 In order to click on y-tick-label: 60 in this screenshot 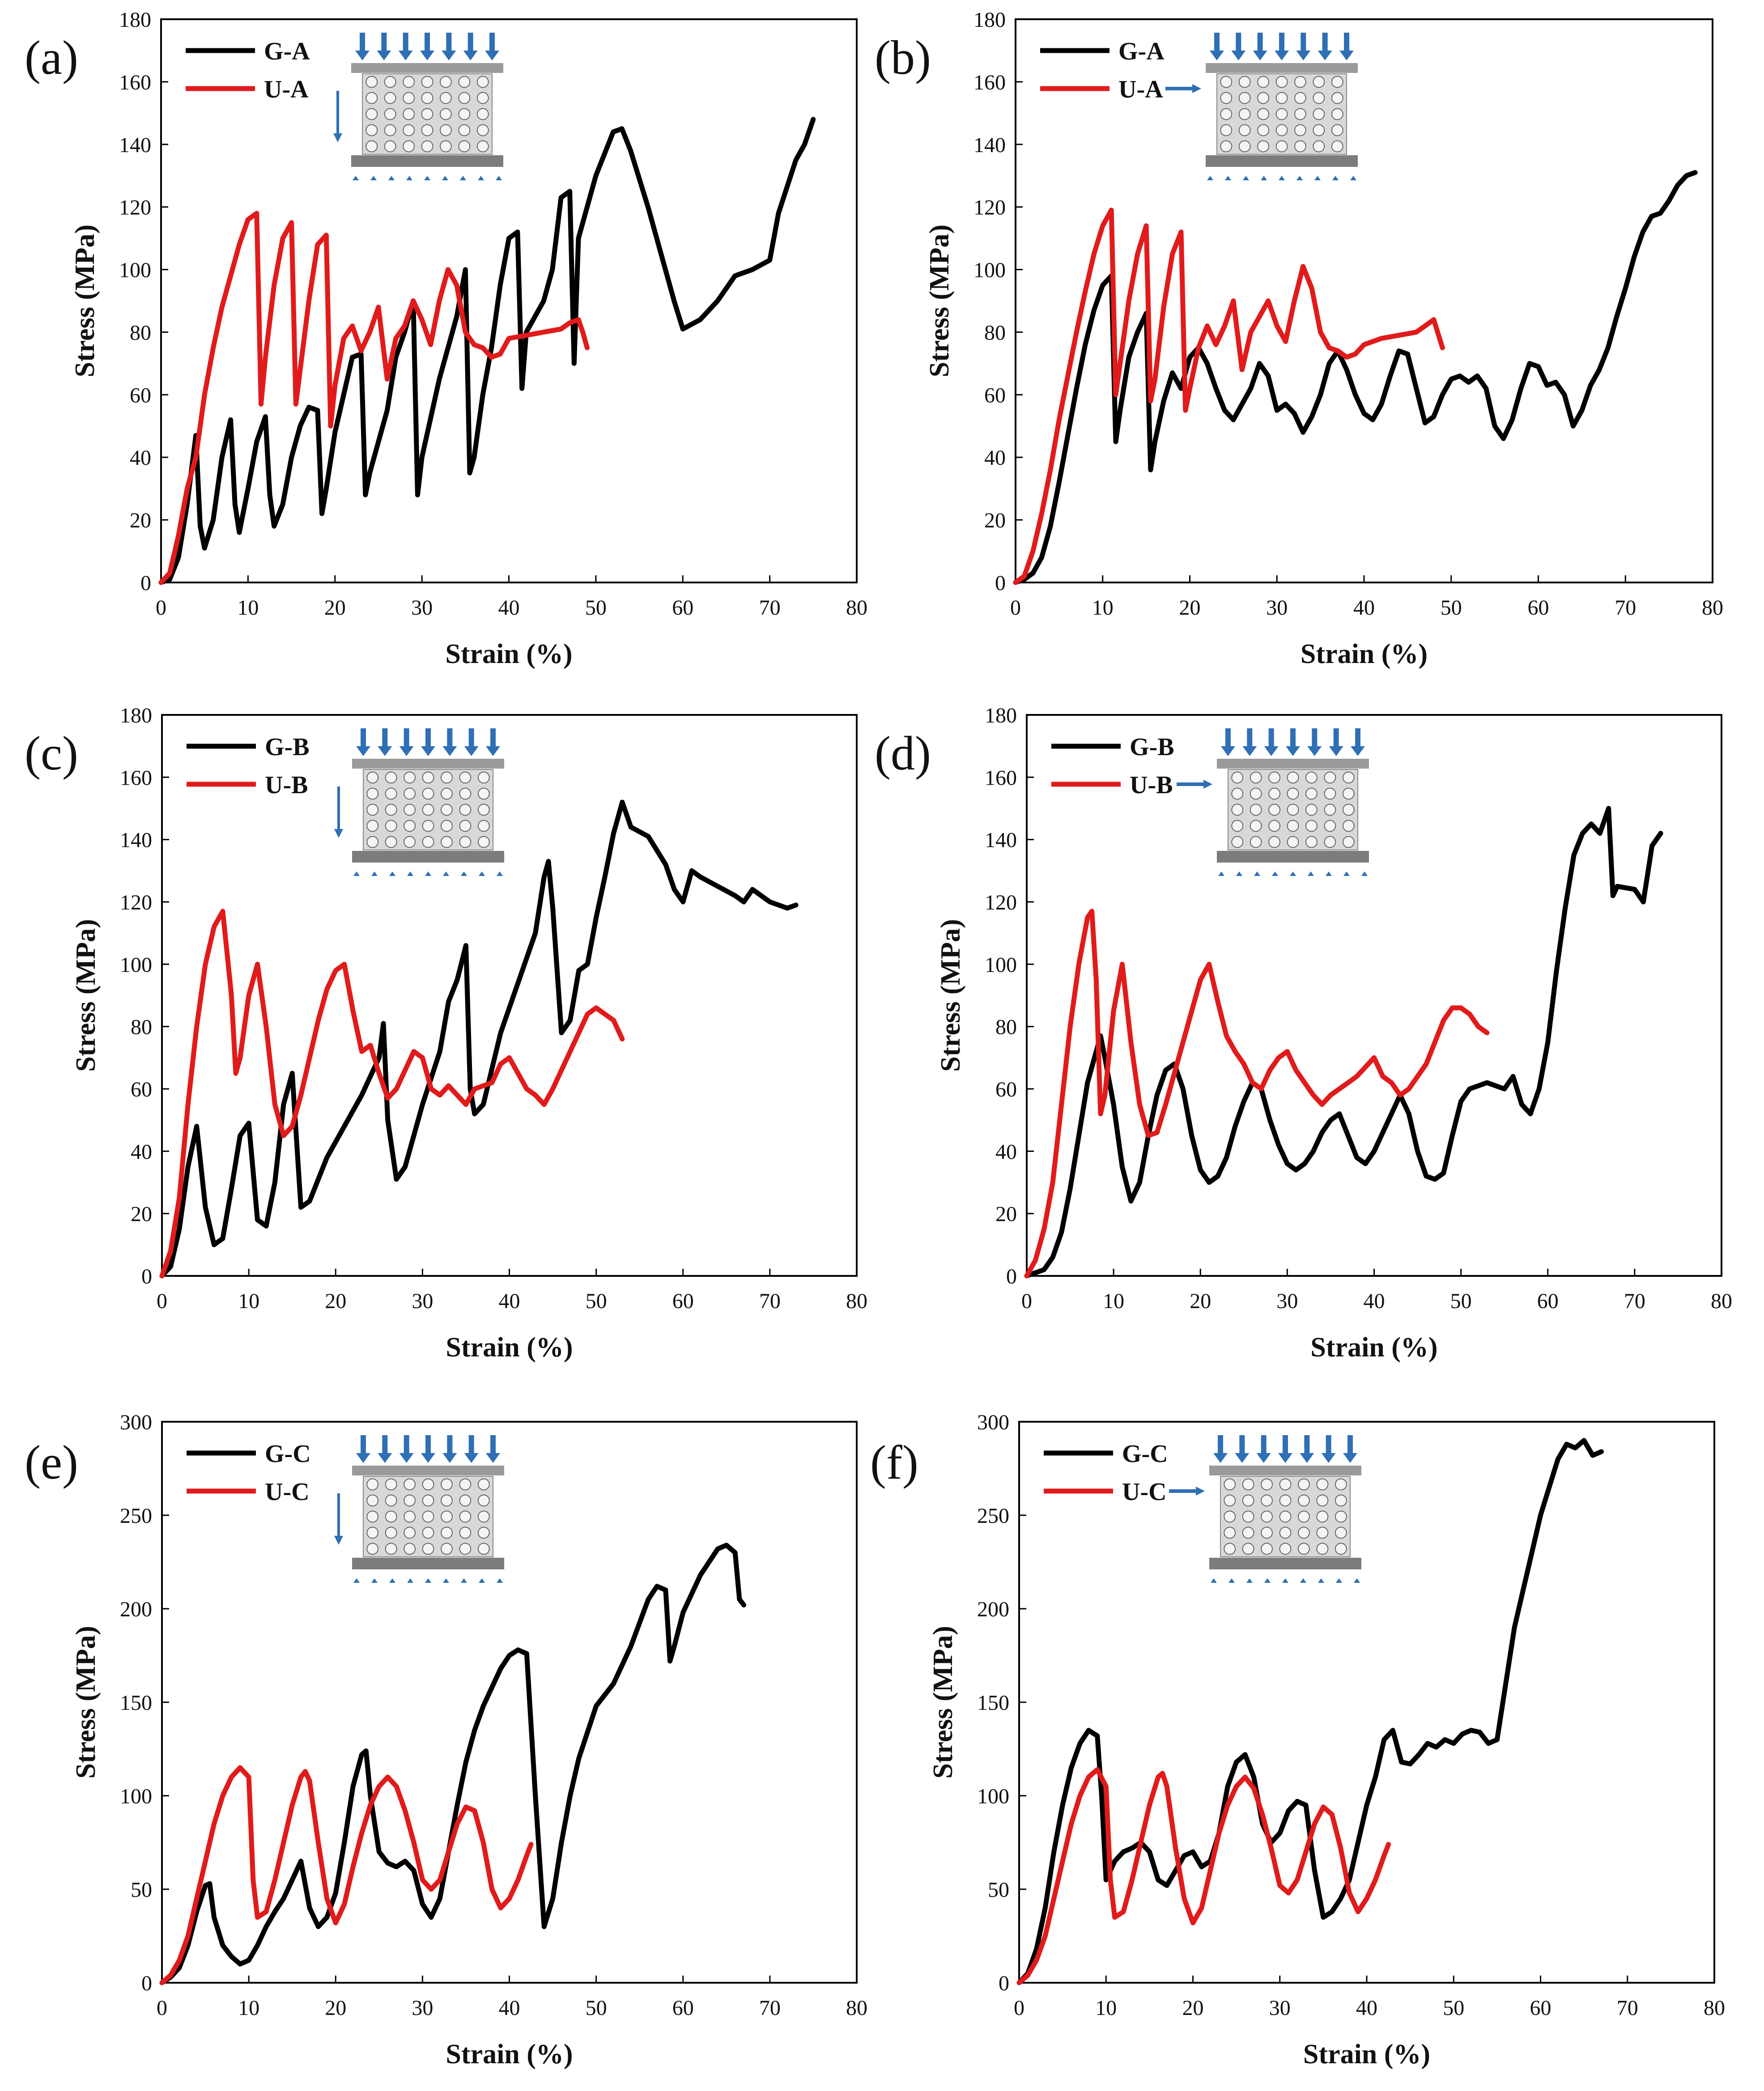, I will do `click(140, 395)`.